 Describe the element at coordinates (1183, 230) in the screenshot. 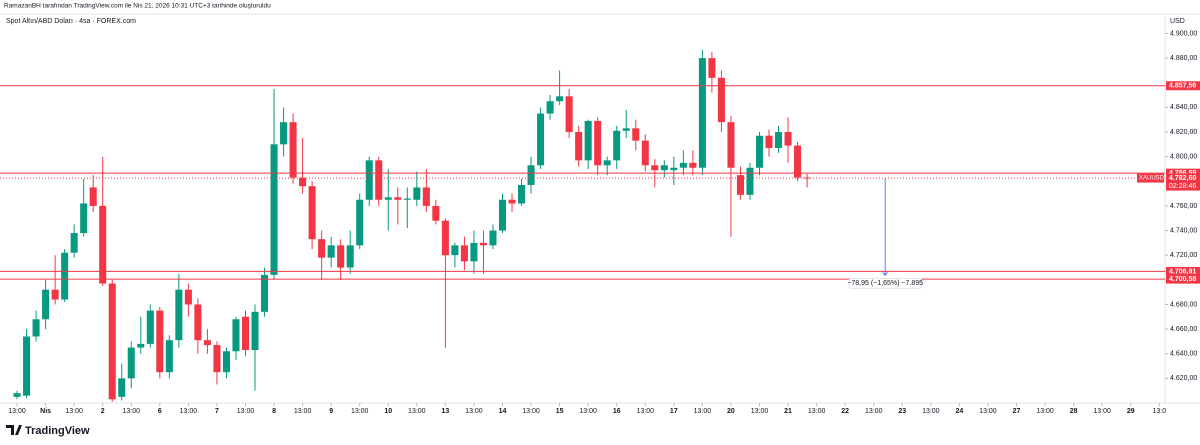

I see `y-tick-label: 4.740,00` at that location.